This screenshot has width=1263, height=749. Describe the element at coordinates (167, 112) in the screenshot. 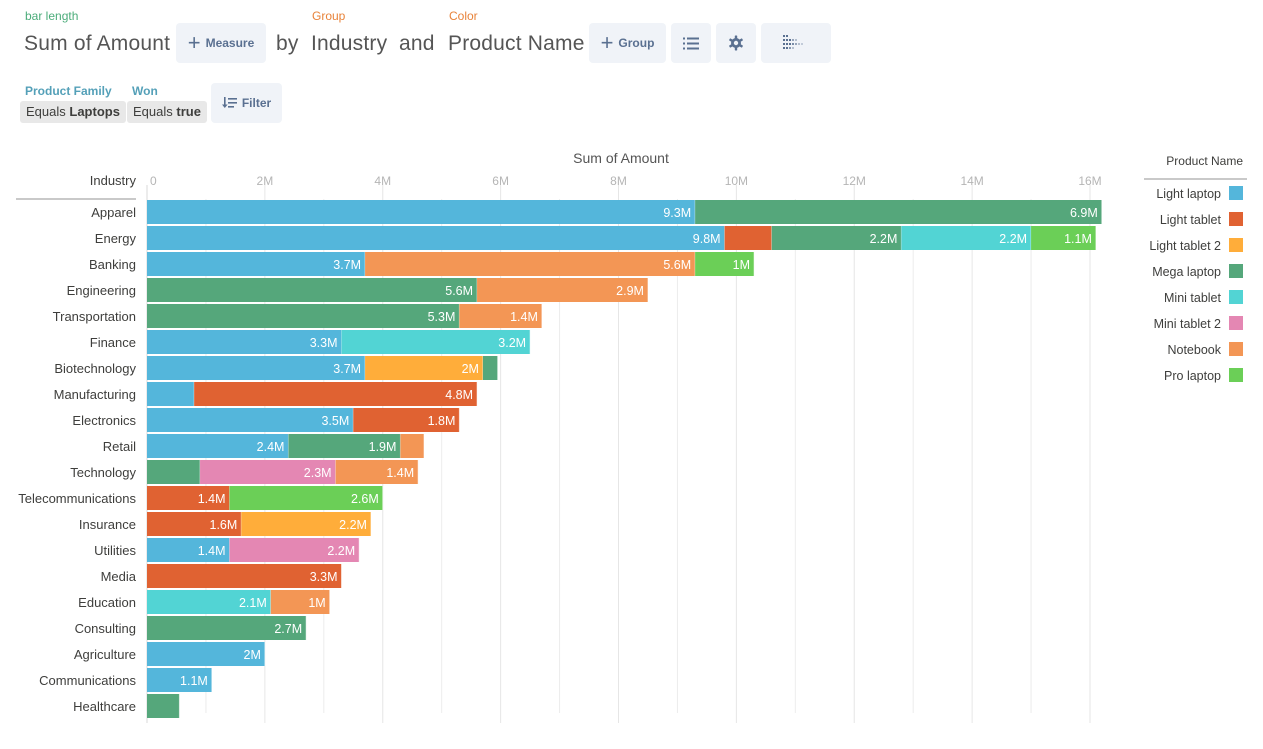

I see `filter-pill-won: Equals true` at that location.